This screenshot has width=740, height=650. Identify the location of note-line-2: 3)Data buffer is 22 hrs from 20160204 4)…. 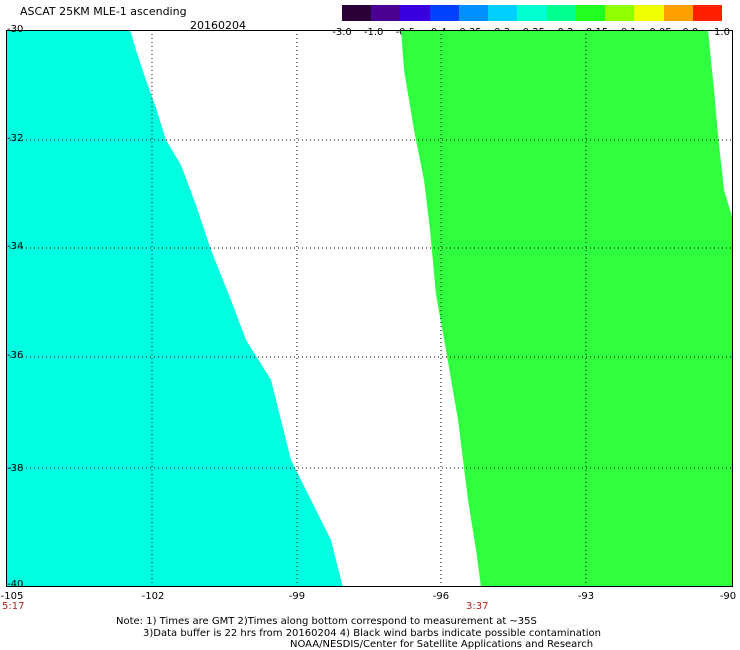
(372, 633).